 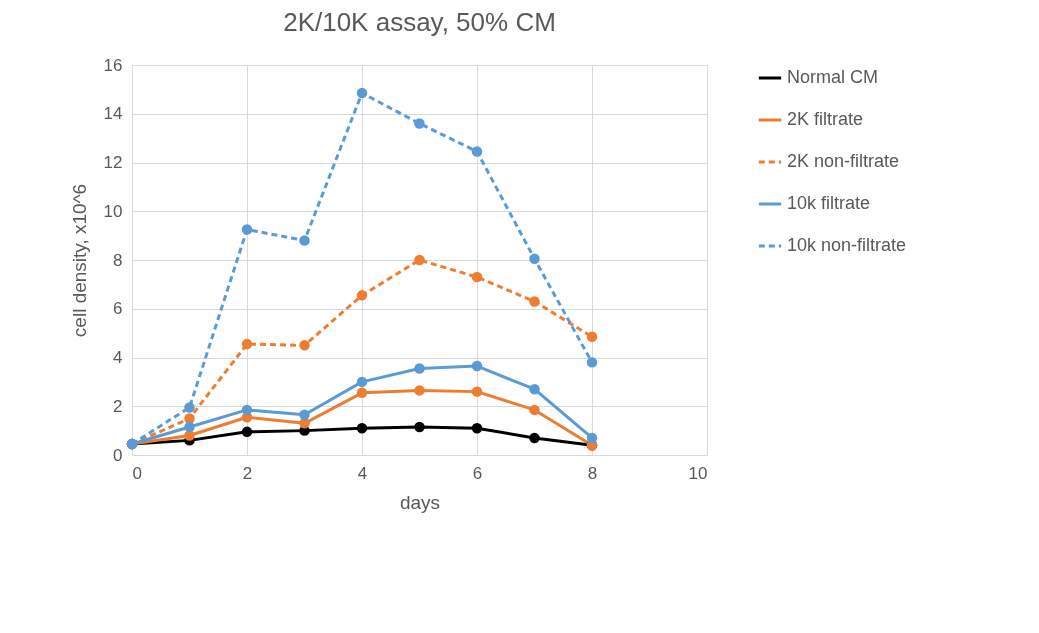 What do you see at coordinates (592, 473) in the screenshot?
I see `x-tick-label: 8` at bounding box center [592, 473].